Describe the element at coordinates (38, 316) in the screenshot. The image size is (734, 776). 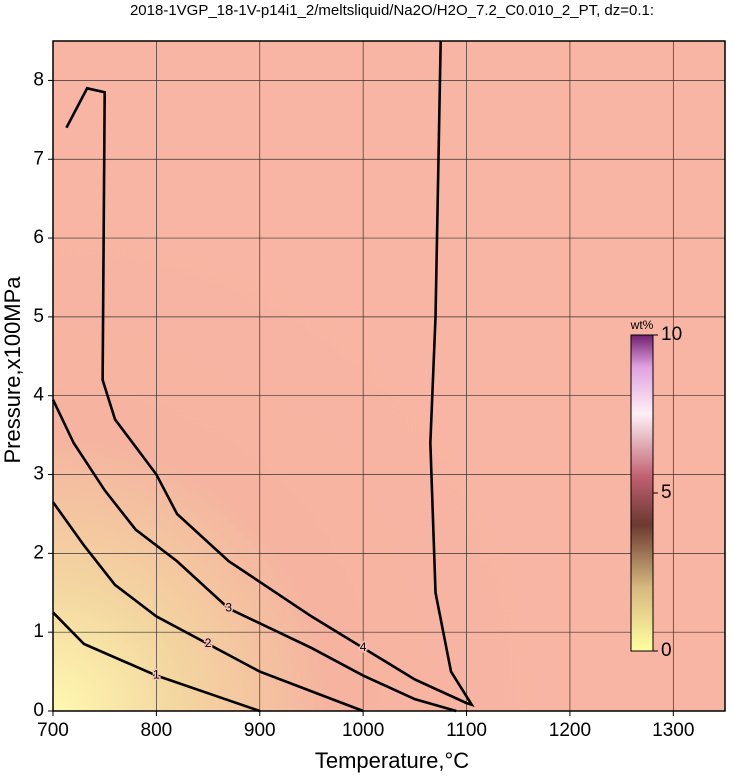
I see `y-tick-label: 5` at that location.